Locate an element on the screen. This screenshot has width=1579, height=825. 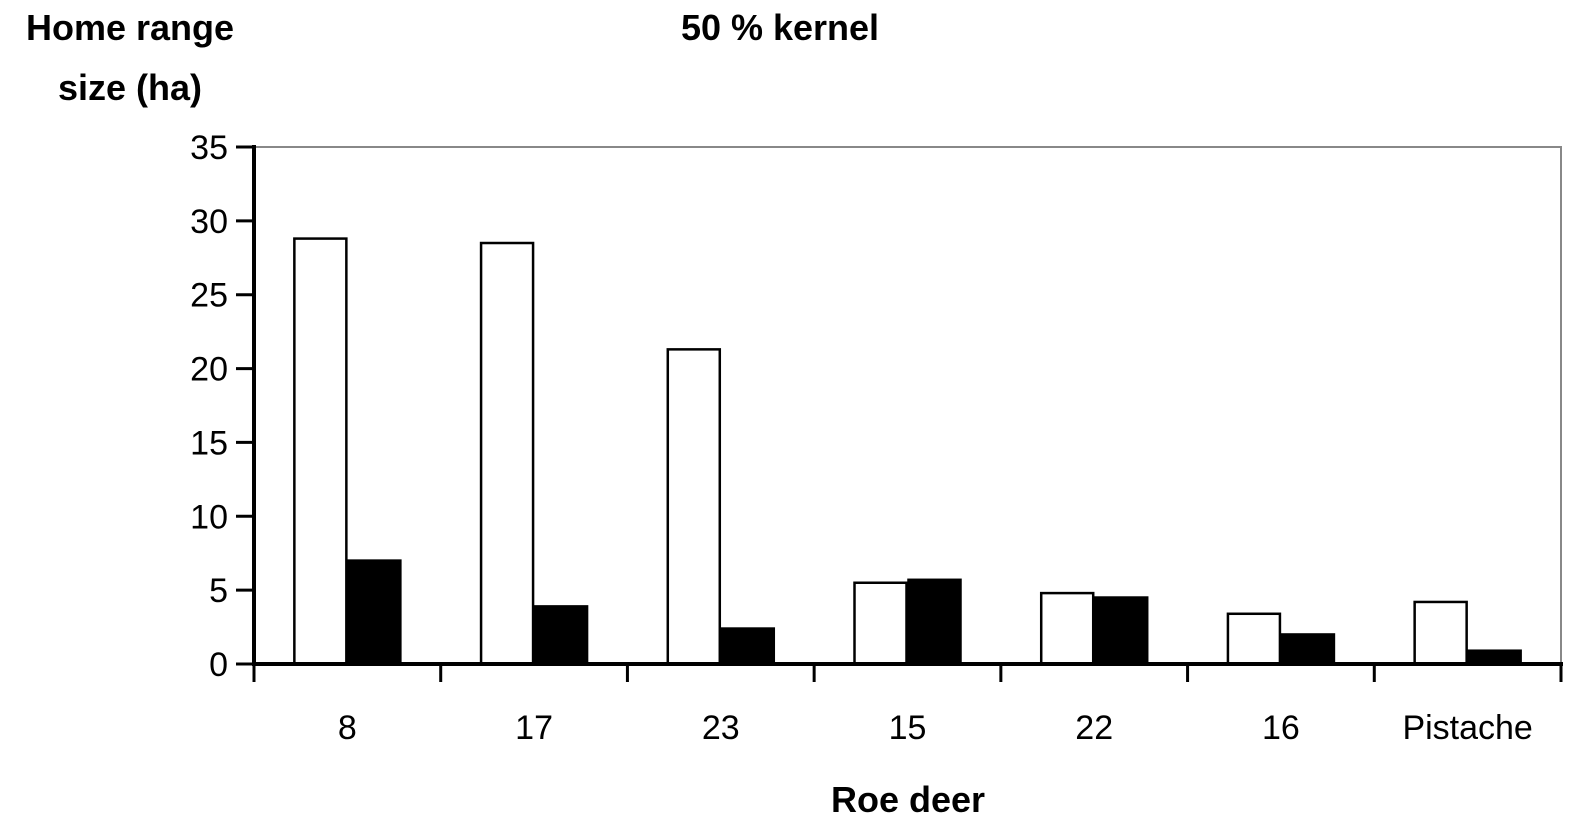
x-tick-label: 15 is located at coordinates (908, 728).